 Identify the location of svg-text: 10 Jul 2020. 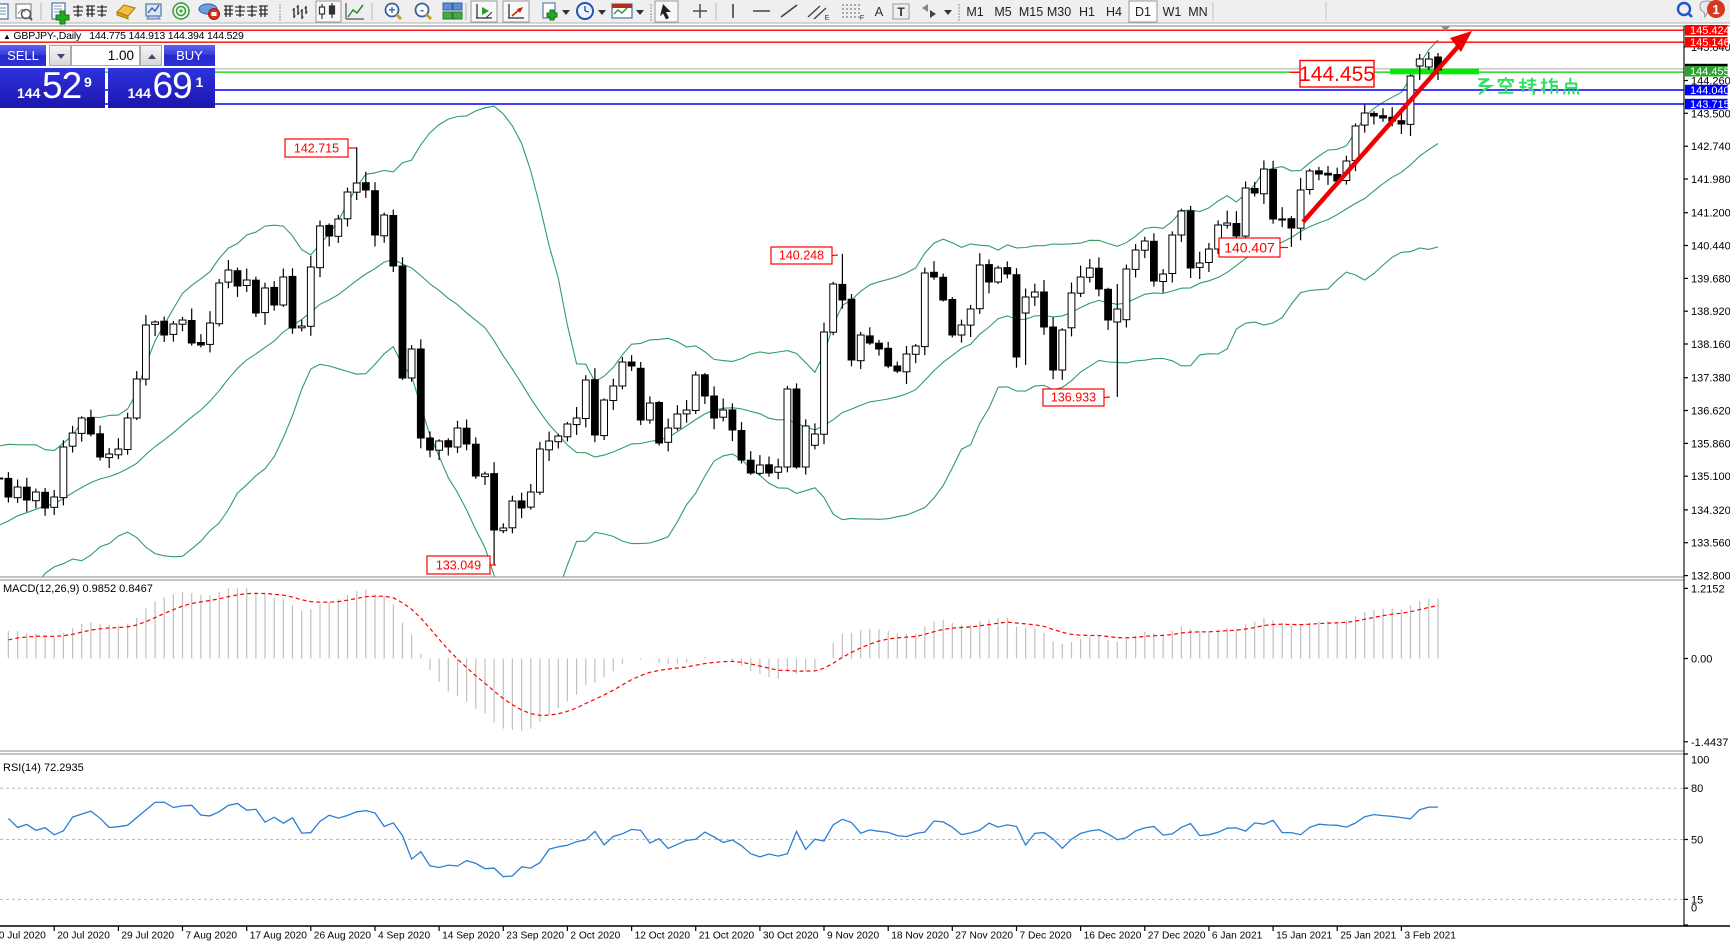
(23, 936).